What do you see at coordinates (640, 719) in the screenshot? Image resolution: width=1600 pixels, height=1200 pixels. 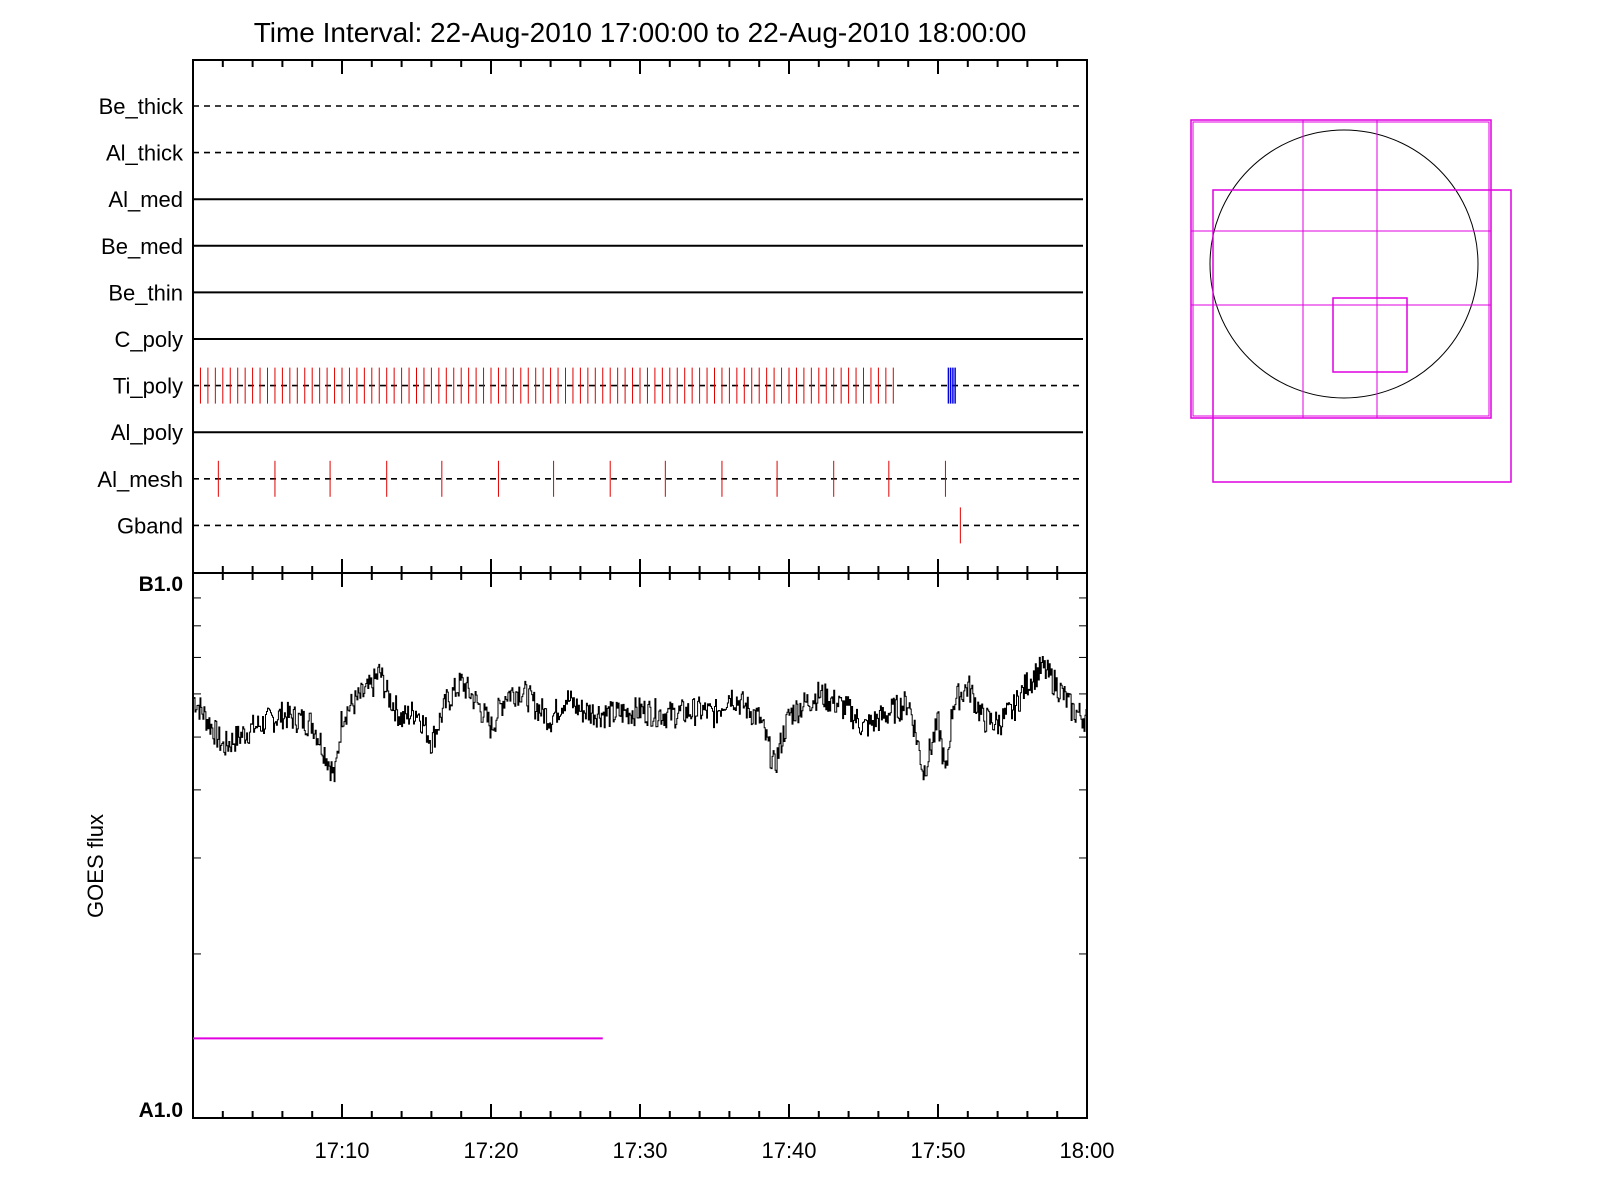 I see `goes-flux-line` at bounding box center [640, 719].